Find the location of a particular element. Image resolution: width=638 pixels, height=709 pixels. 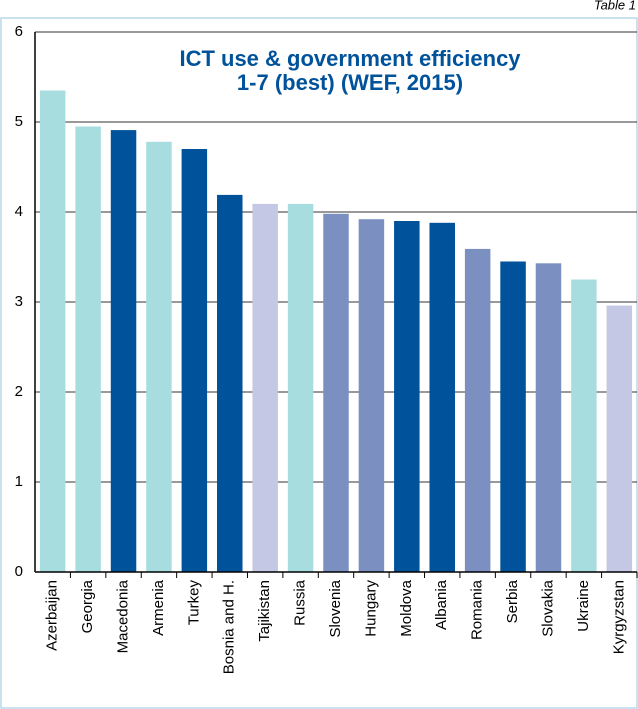

y-tick-label: 3 is located at coordinates (19, 301).